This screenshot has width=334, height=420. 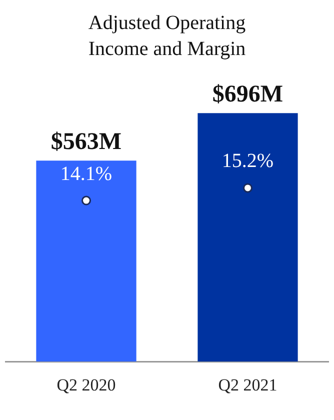 What do you see at coordinates (248, 94) in the screenshot?
I see `data-label: $696M` at bounding box center [248, 94].